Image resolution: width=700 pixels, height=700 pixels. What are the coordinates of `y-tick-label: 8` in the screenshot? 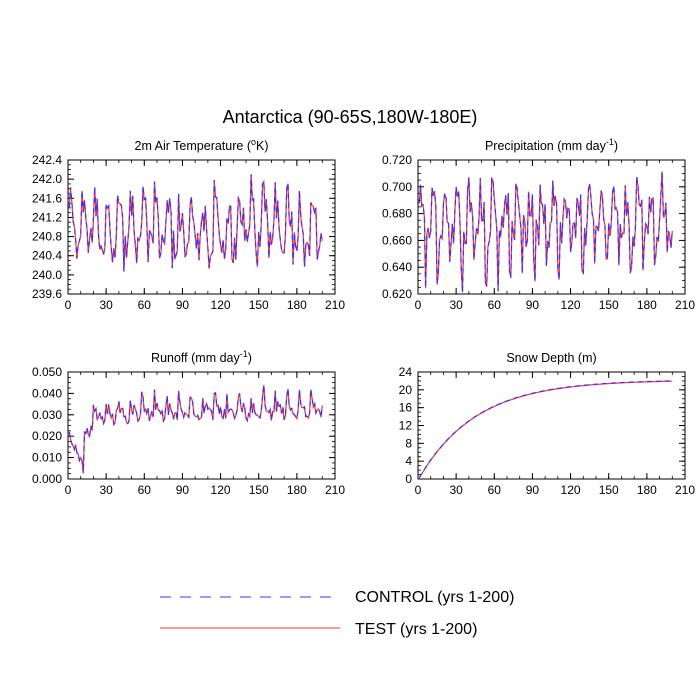 It's located at (408, 443).